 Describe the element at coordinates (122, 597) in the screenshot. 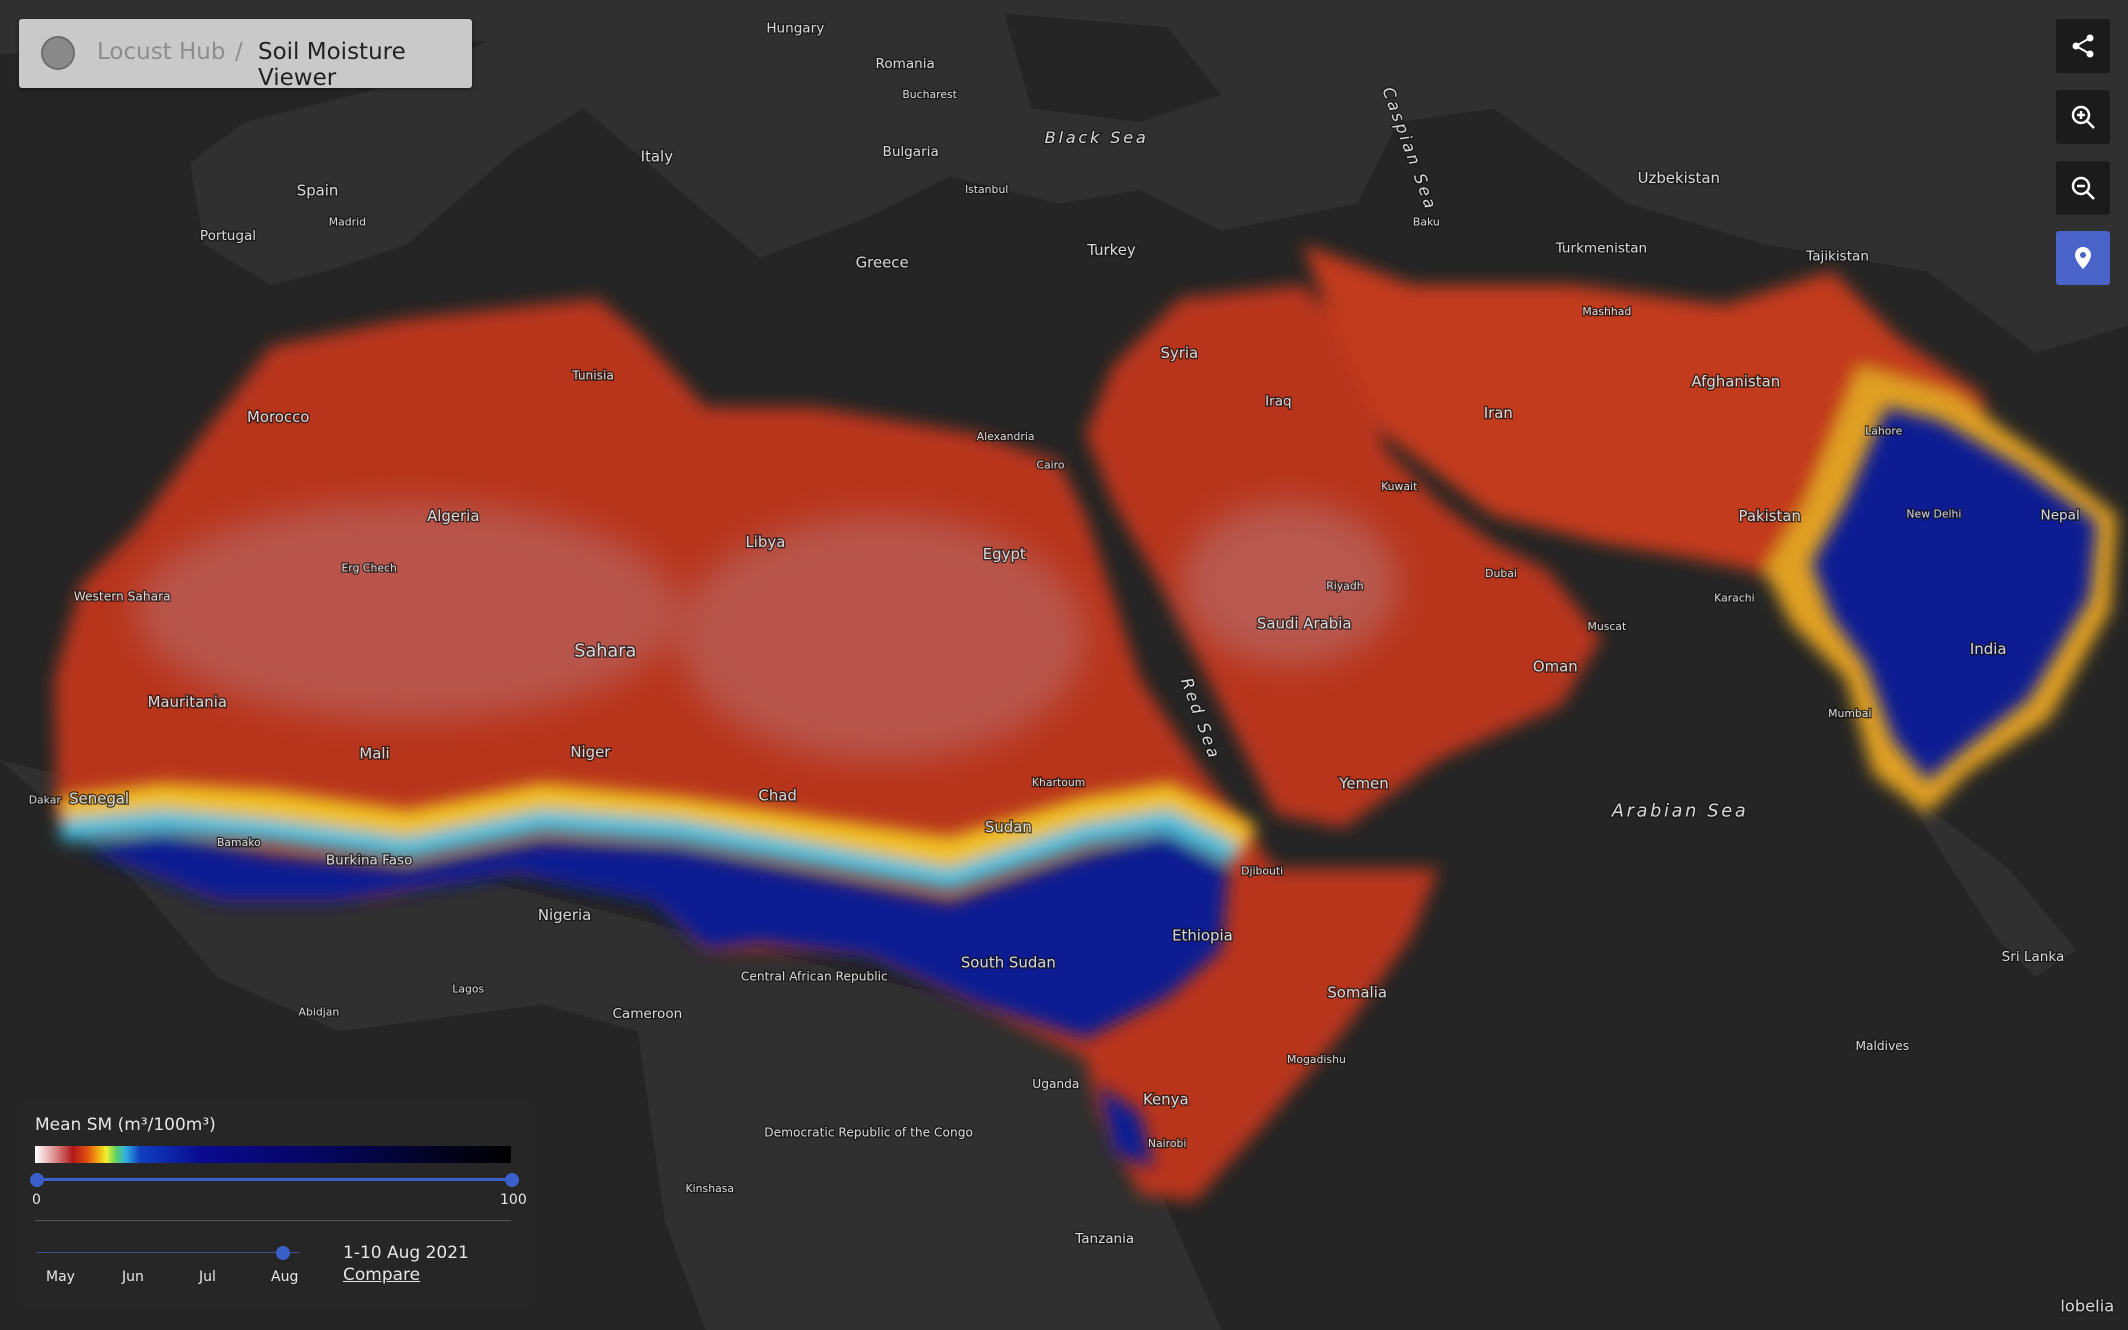

I see `place-label: Western Sahara` at that location.